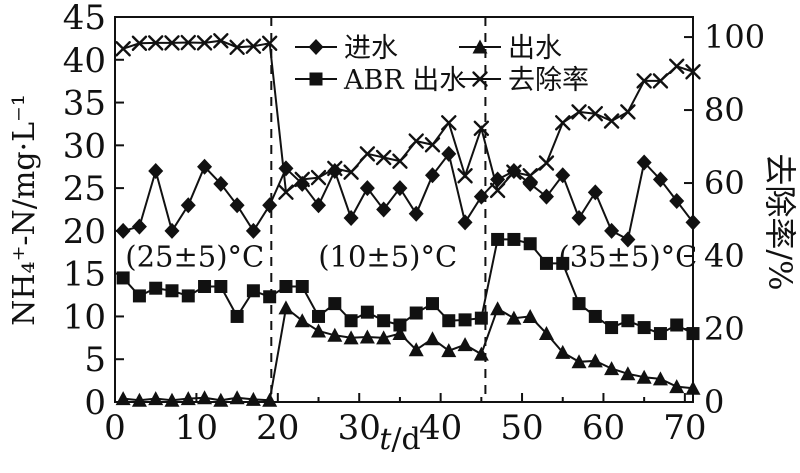 The image size is (800, 473). What do you see at coordinates (371, 48) in the screenshot?
I see `legend-label: 进水` at bounding box center [371, 48].